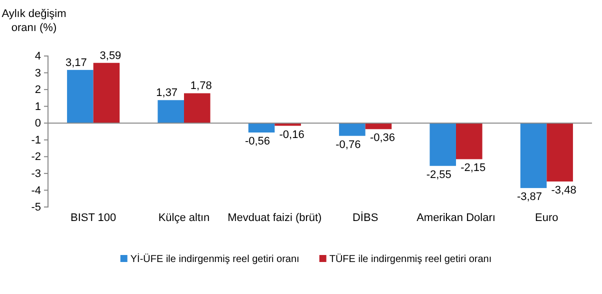 This screenshot has height=294, width=602. I want to click on y-axis-title: Aylık değişim oranı (%), so click(34, 21).